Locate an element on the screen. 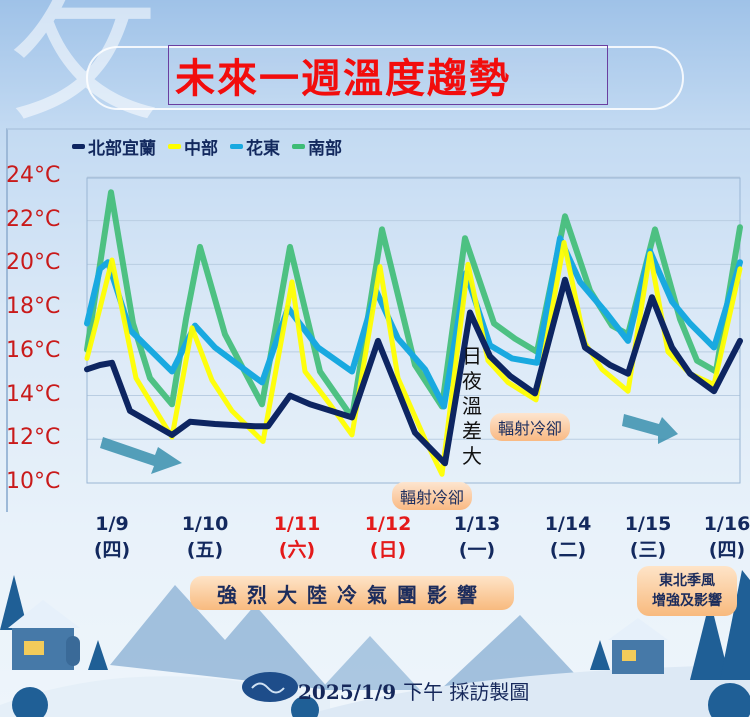  y-tick-label: 22°C is located at coordinates (33, 219).